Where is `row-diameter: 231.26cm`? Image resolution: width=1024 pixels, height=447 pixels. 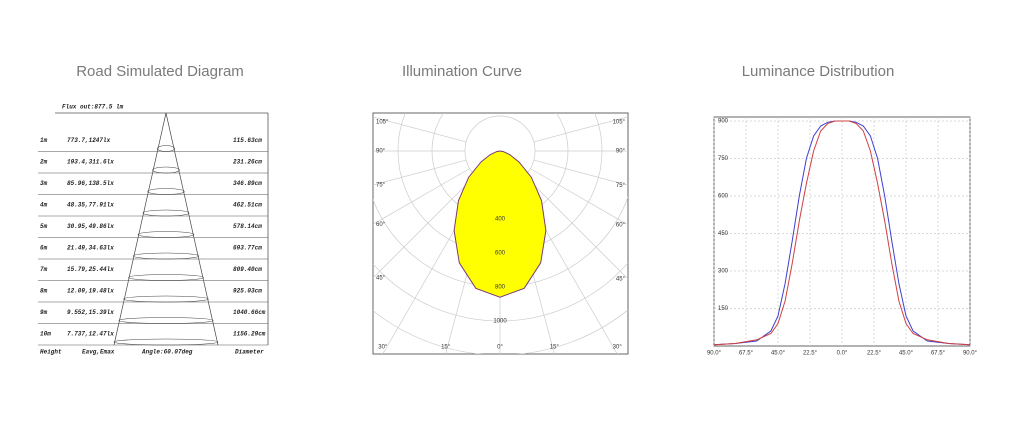
row-diameter: 231.26cm is located at coordinates (247, 162).